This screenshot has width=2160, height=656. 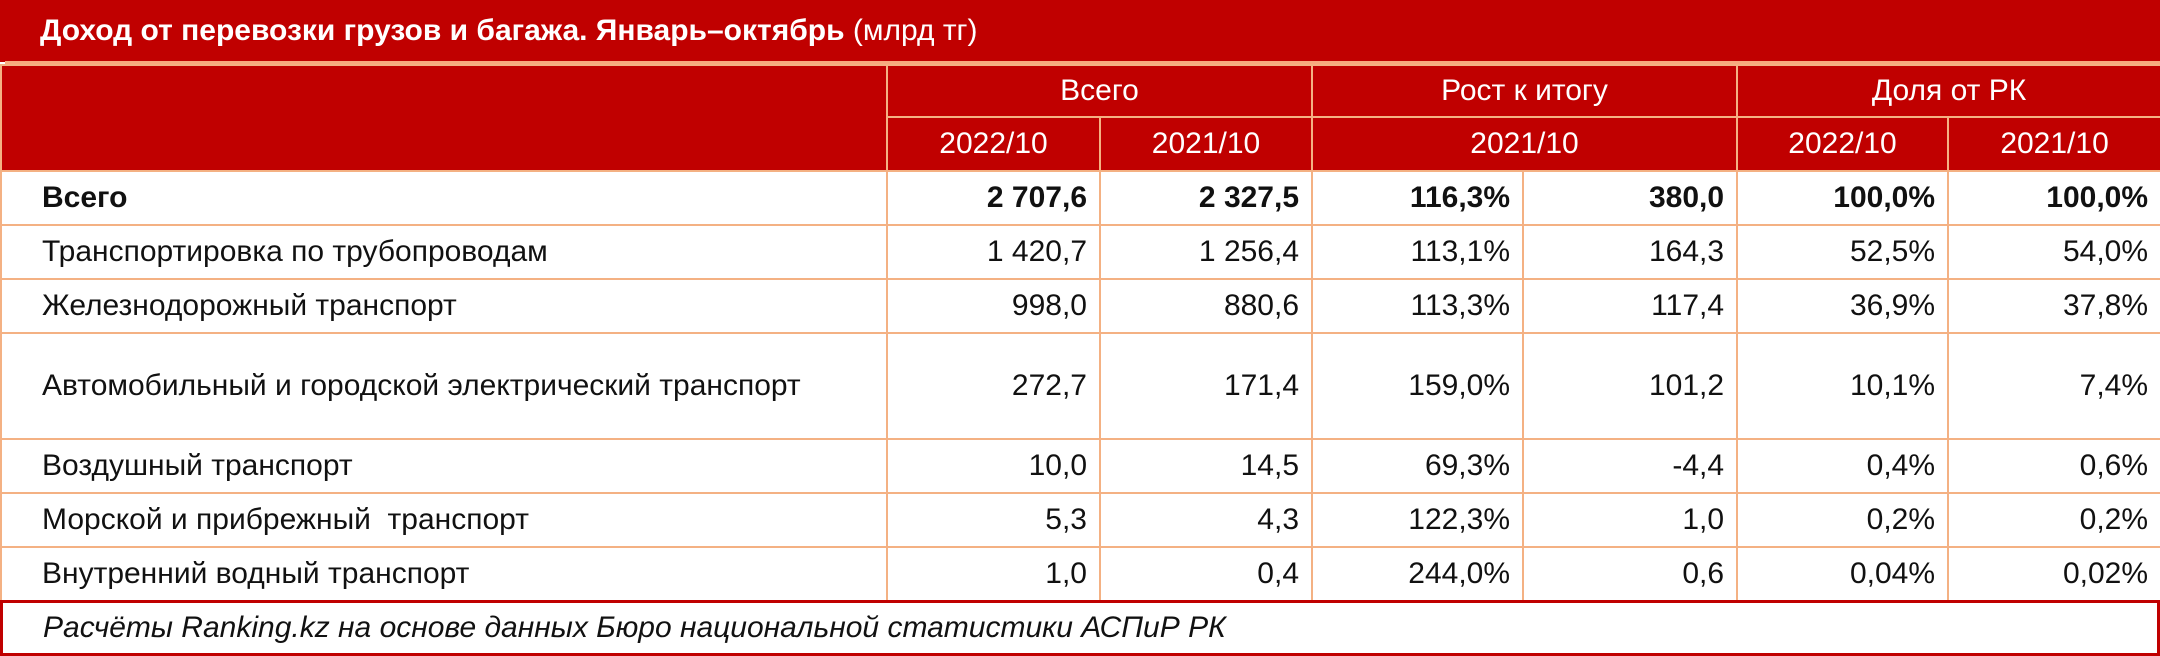 I want to click on cell-growth-pct: 159,0%, so click(x=1418, y=386).